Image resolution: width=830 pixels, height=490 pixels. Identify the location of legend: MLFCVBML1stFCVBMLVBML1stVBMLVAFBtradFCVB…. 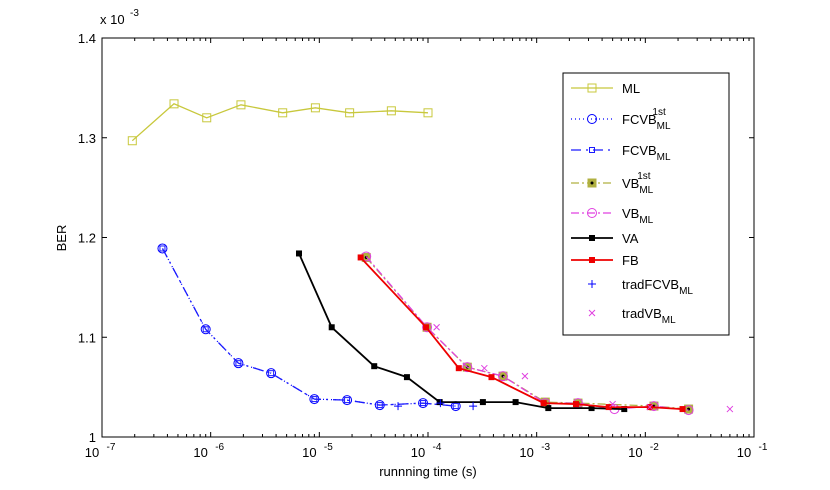
(646, 204).